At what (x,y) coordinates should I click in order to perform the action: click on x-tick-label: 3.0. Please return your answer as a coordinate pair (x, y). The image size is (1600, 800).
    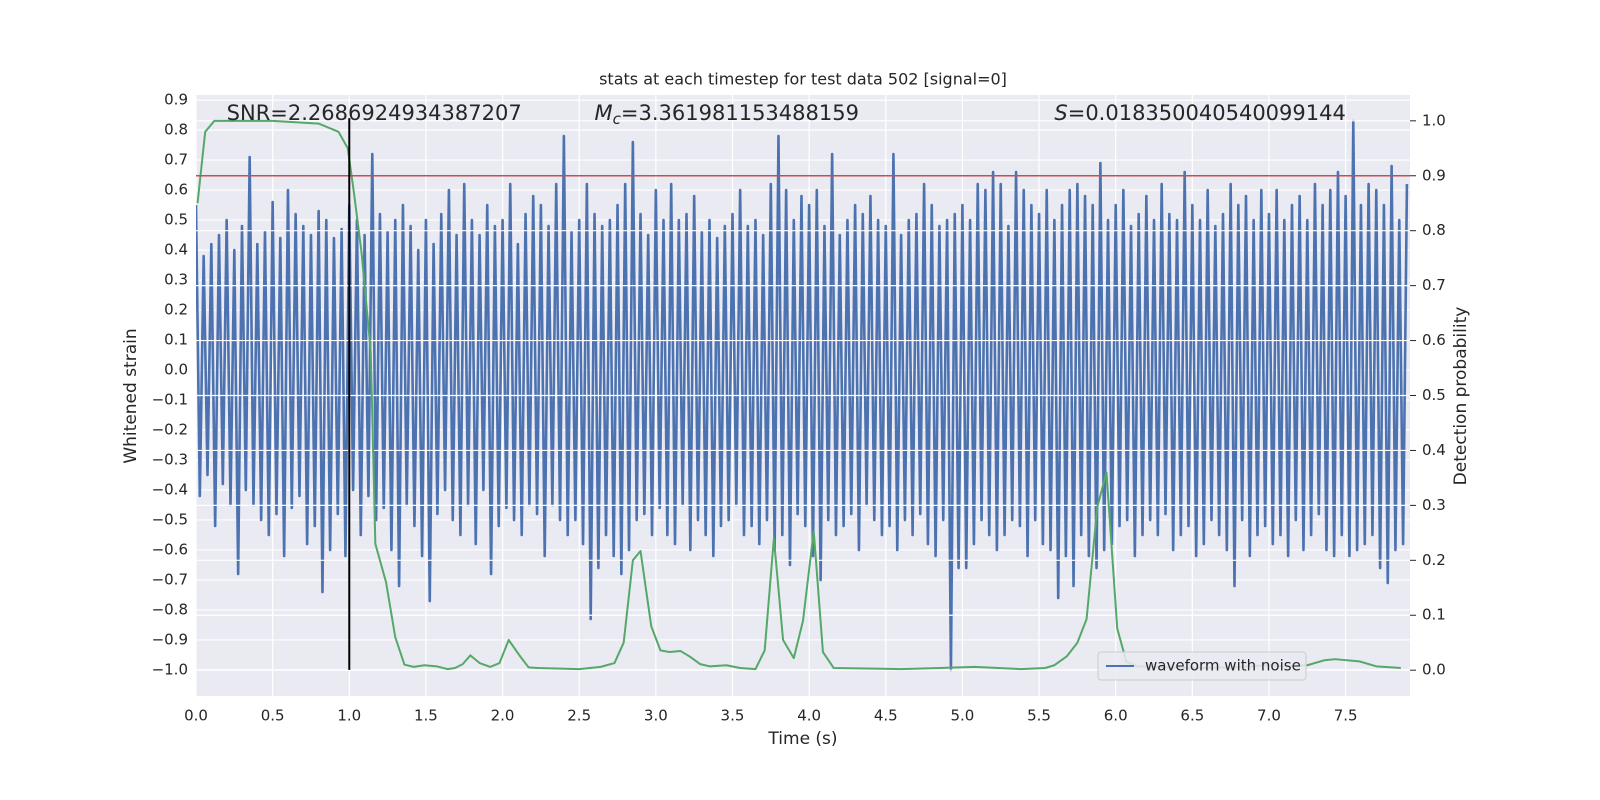
    Looking at the image, I should click on (656, 716).